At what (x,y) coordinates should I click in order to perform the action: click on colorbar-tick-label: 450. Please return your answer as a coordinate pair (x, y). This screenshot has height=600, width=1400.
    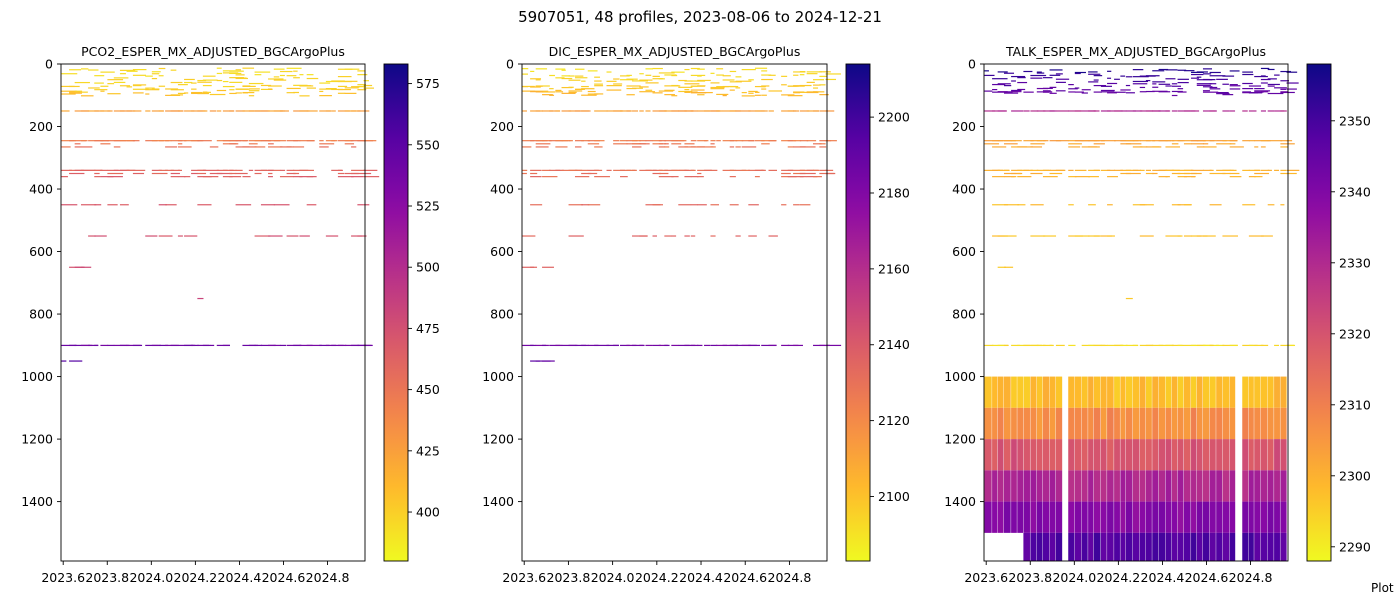
    Looking at the image, I should click on (428, 389).